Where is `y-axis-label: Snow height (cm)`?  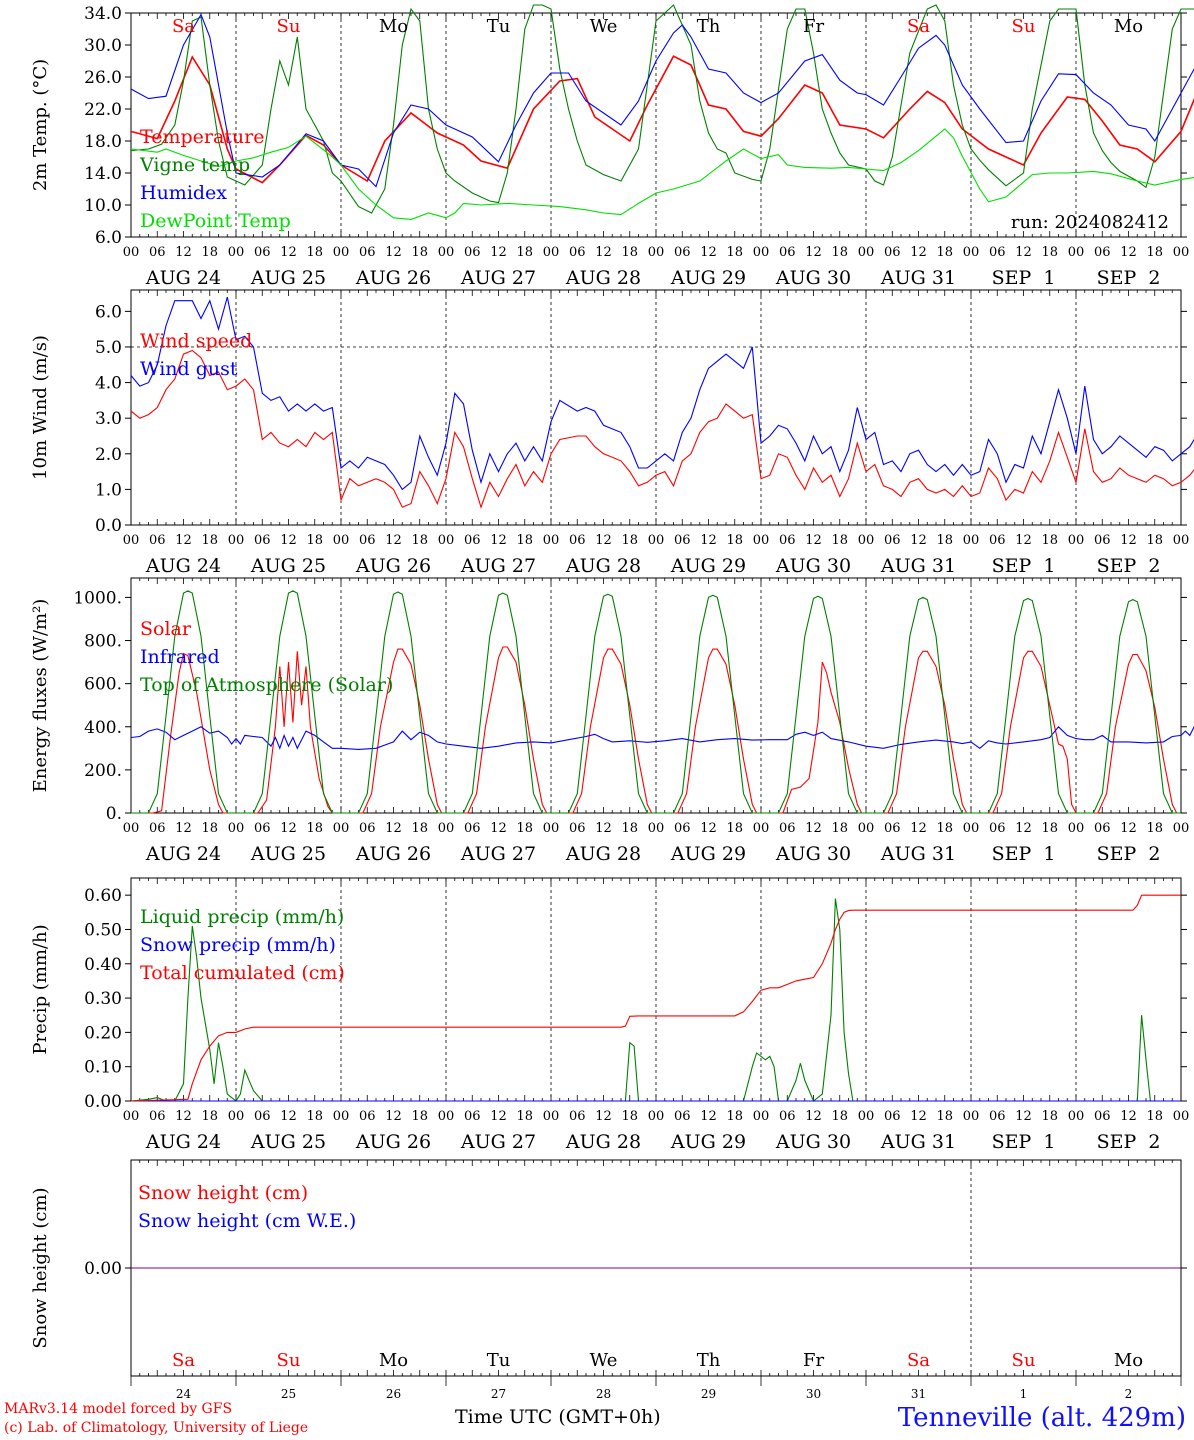
y-axis-label: Snow height (cm) is located at coordinates (40, 1267).